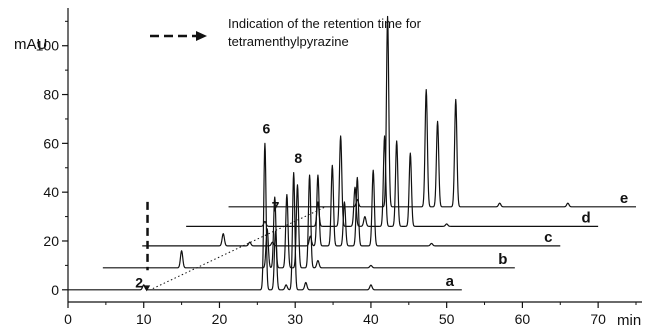 The height and width of the screenshot is (329, 654). Describe the element at coordinates (51, 143) in the screenshot. I see `y-tick-label: 60` at that location.